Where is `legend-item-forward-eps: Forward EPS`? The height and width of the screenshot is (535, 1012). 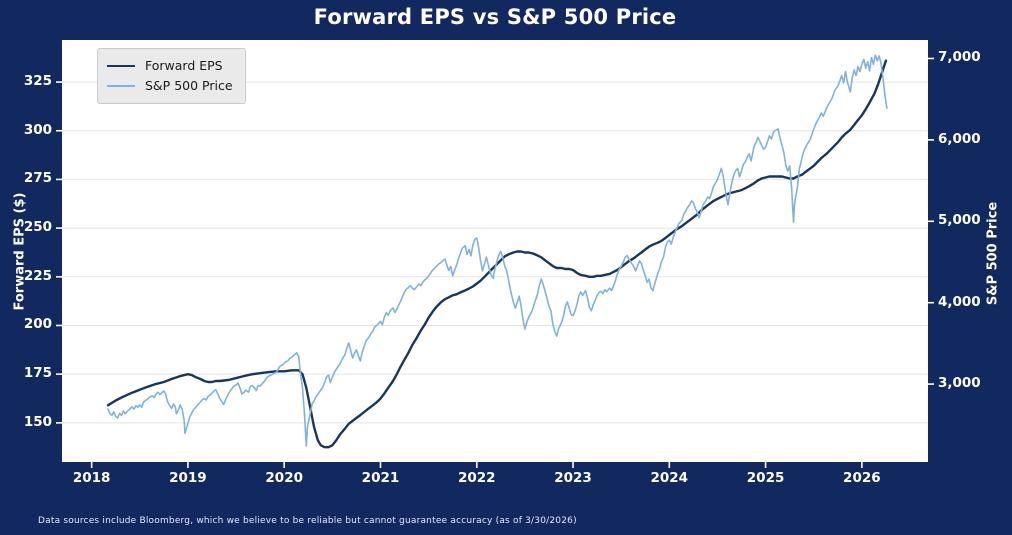 legend-item-forward-eps: Forward EPS is located at coordinates (170, 66).